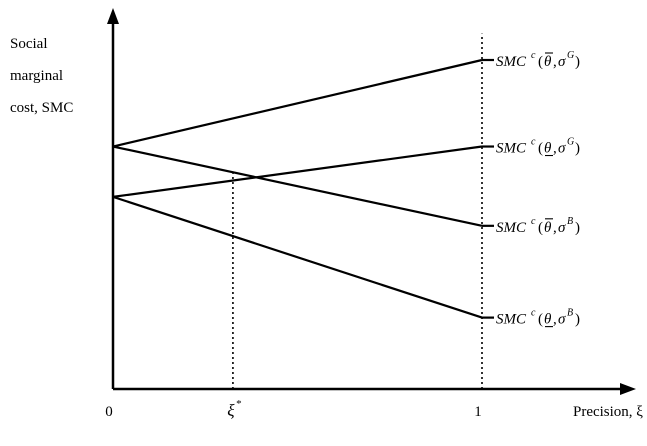 This screenshot has width=647, height=446. What do you see at coordinates (538, 189) in the screenshot?
I see `series-labels: SMC c(θ, σ G)SMC c(θ, σ G)SMC c(θ, σ B)SMC c(θ, σ B)` at bounding box center [538, 189].